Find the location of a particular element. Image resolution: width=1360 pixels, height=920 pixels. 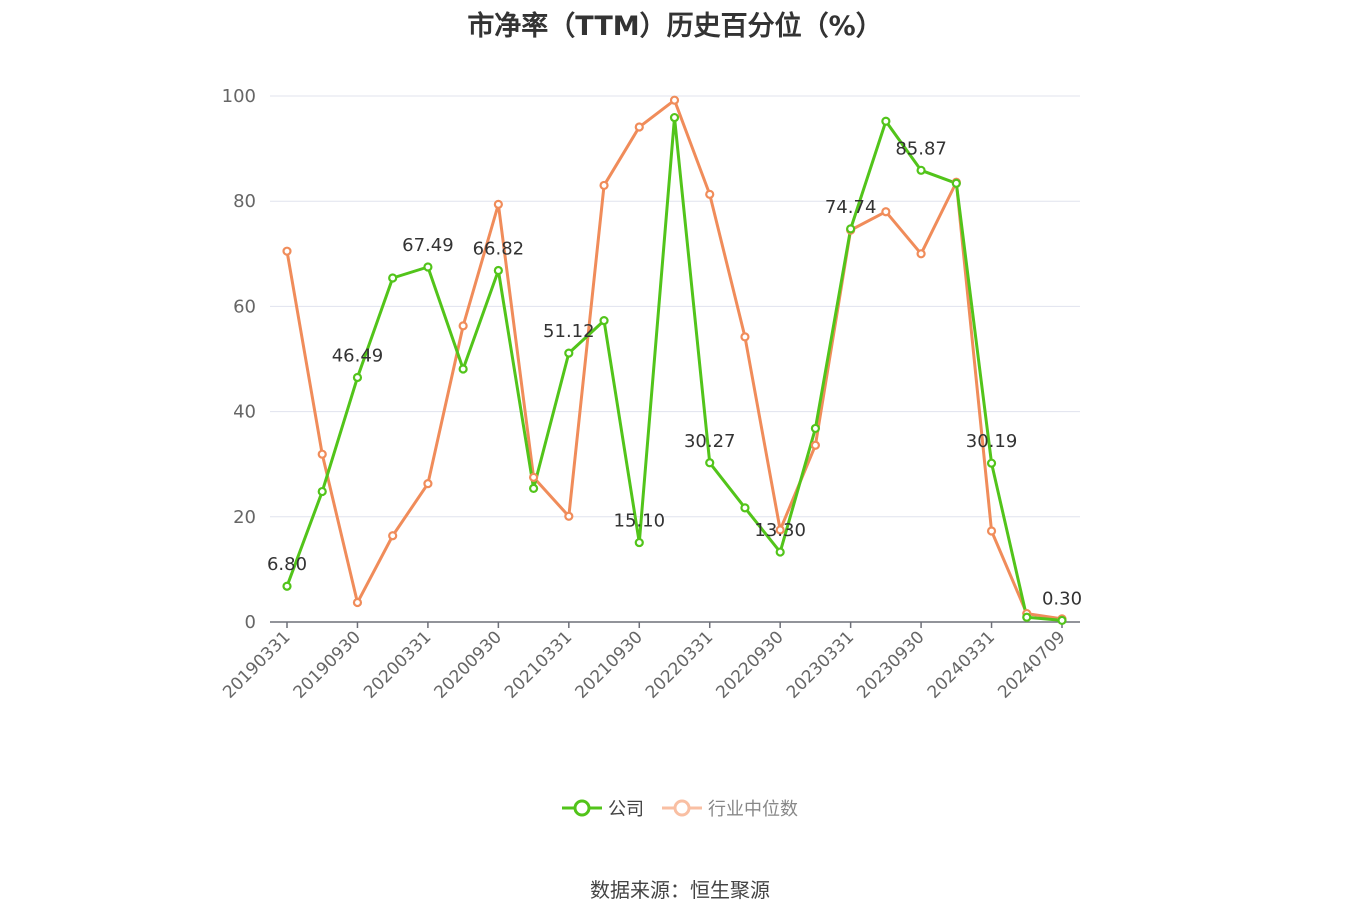

data-label: 15.10 is located at coordinates (640, 521).